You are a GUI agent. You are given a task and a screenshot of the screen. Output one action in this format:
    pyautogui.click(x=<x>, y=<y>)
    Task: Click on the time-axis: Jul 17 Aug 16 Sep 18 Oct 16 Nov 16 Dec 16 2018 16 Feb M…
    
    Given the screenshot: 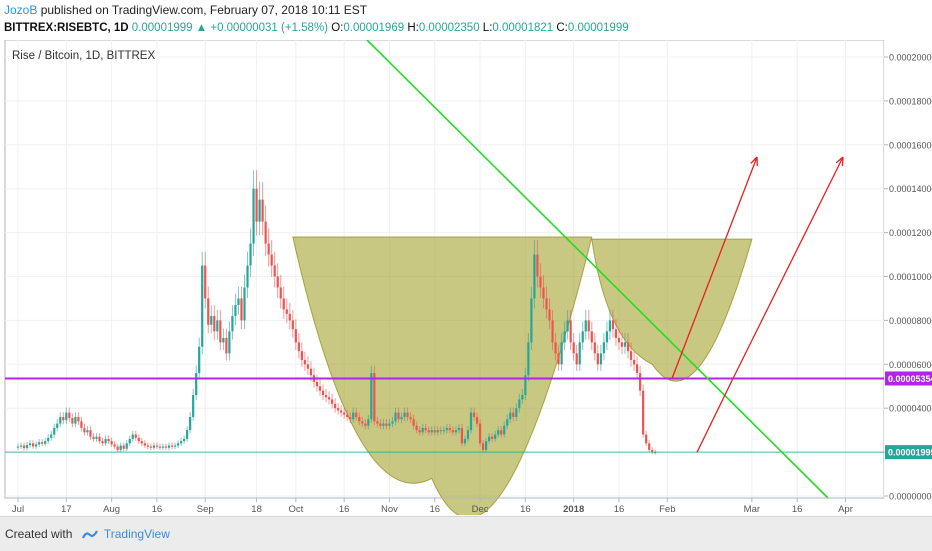 What is the action you would take?
    pyautogui.click(x=444, y=506)
    